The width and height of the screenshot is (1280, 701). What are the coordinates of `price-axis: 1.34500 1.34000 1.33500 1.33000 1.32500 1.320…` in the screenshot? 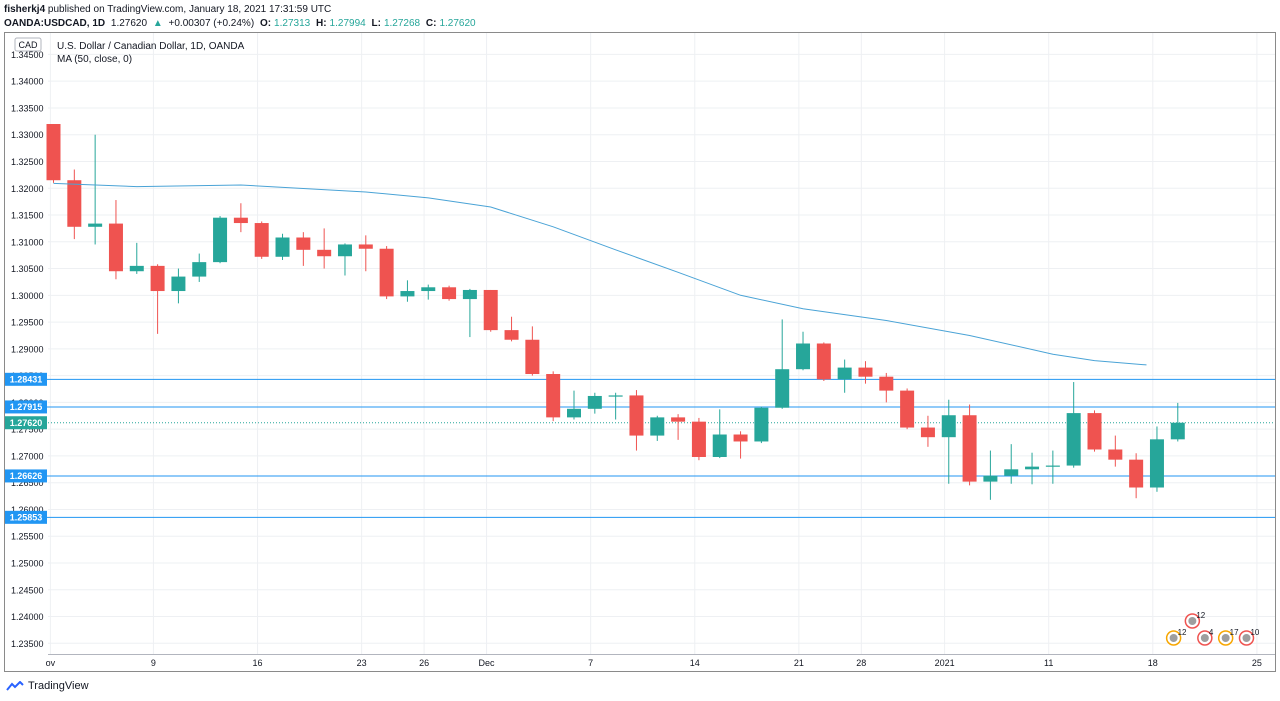 It's located at (27, 349).